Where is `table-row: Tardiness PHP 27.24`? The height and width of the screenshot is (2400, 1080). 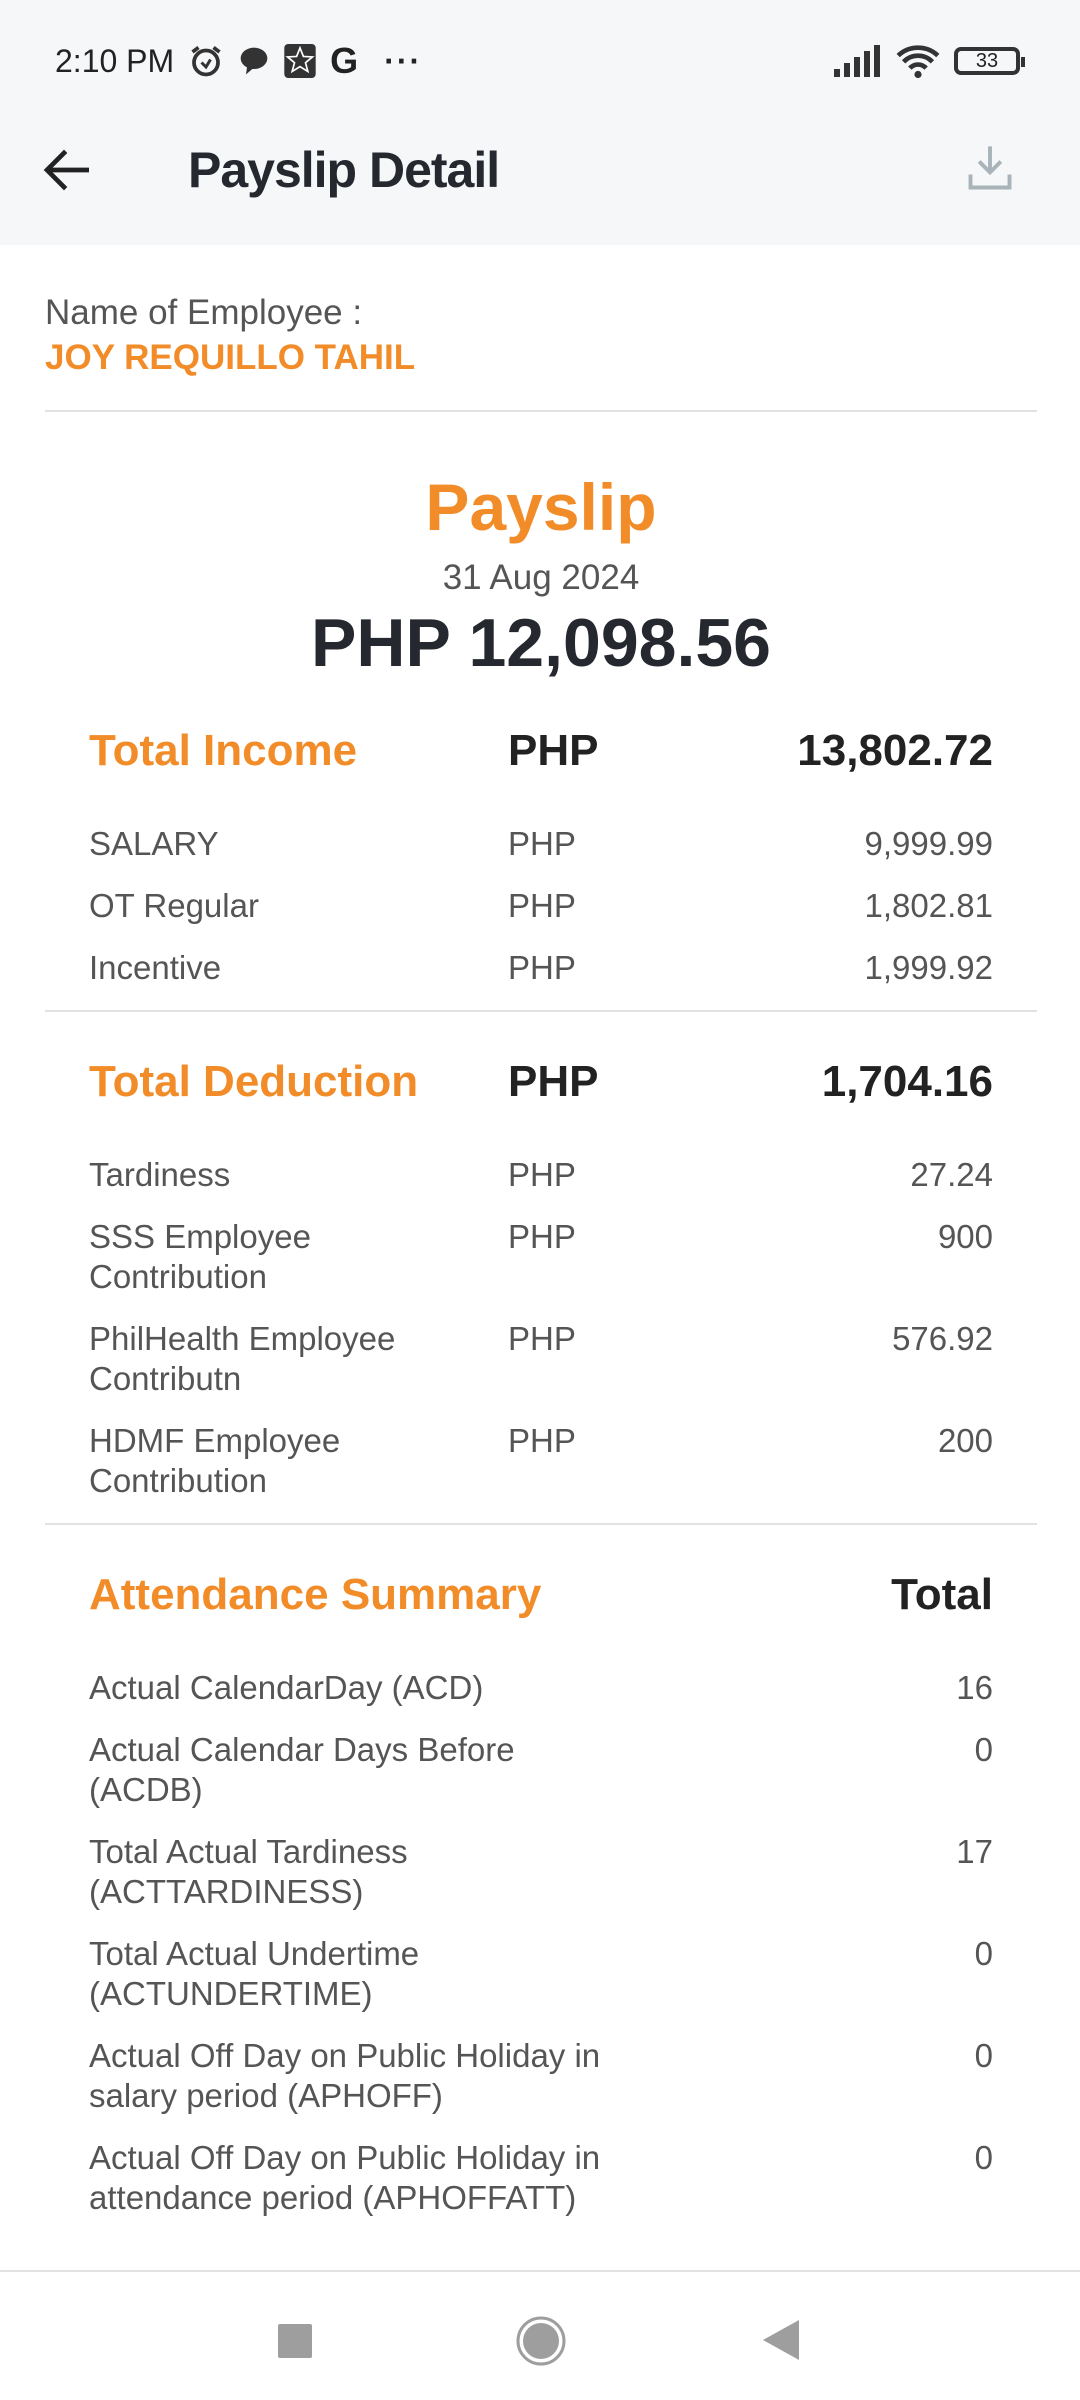 table-row: Tardiness PHP 27.24 is located at coordinates (541, 1186).